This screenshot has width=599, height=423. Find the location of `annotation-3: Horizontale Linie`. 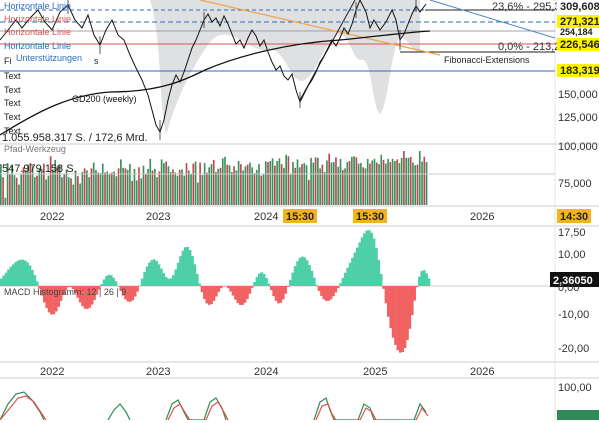

annotation-3: Horizontale Linie is located at coordinates (37, 32).